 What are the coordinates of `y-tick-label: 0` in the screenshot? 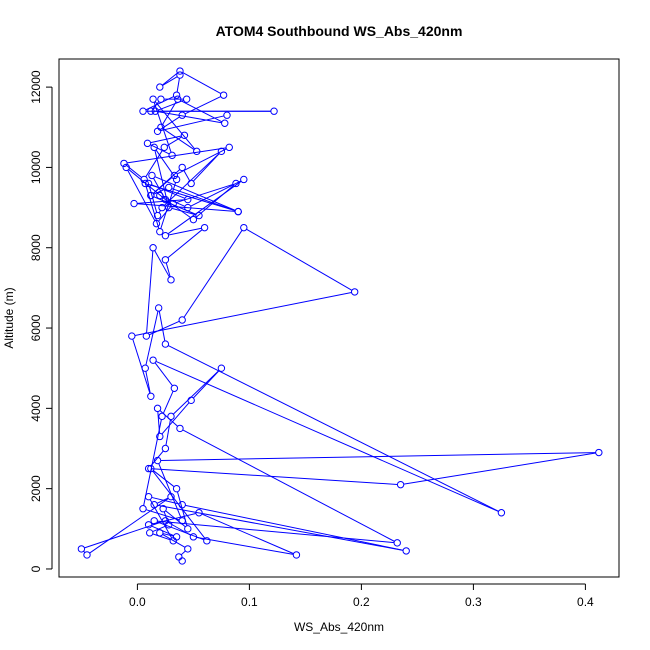 It's located at (36, 568).